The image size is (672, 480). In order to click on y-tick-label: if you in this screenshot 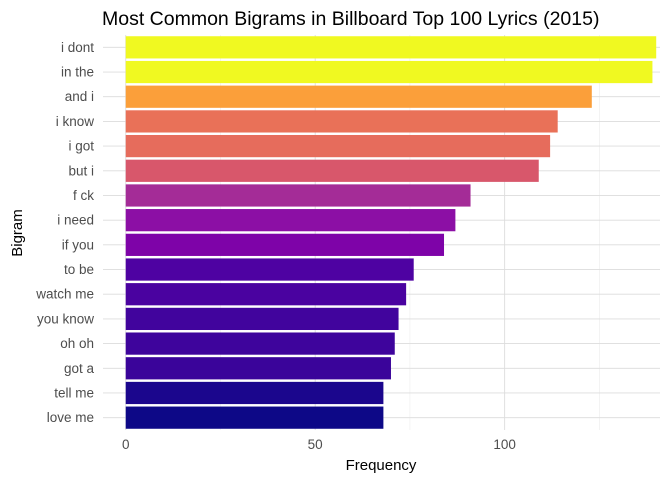, I will do `click(78, 244)`.